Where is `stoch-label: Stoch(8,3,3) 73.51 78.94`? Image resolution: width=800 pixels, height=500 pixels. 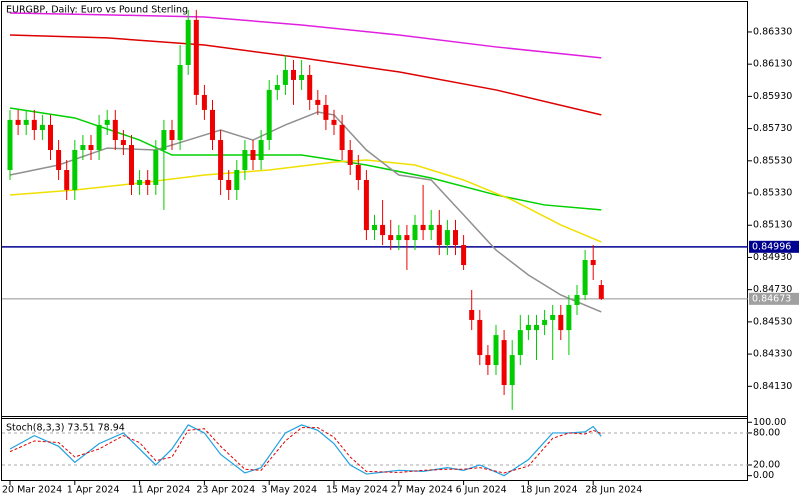
stoch-label: Stoch(8,3,3) 73.51 78.94 is located at coordinates (65, 428).